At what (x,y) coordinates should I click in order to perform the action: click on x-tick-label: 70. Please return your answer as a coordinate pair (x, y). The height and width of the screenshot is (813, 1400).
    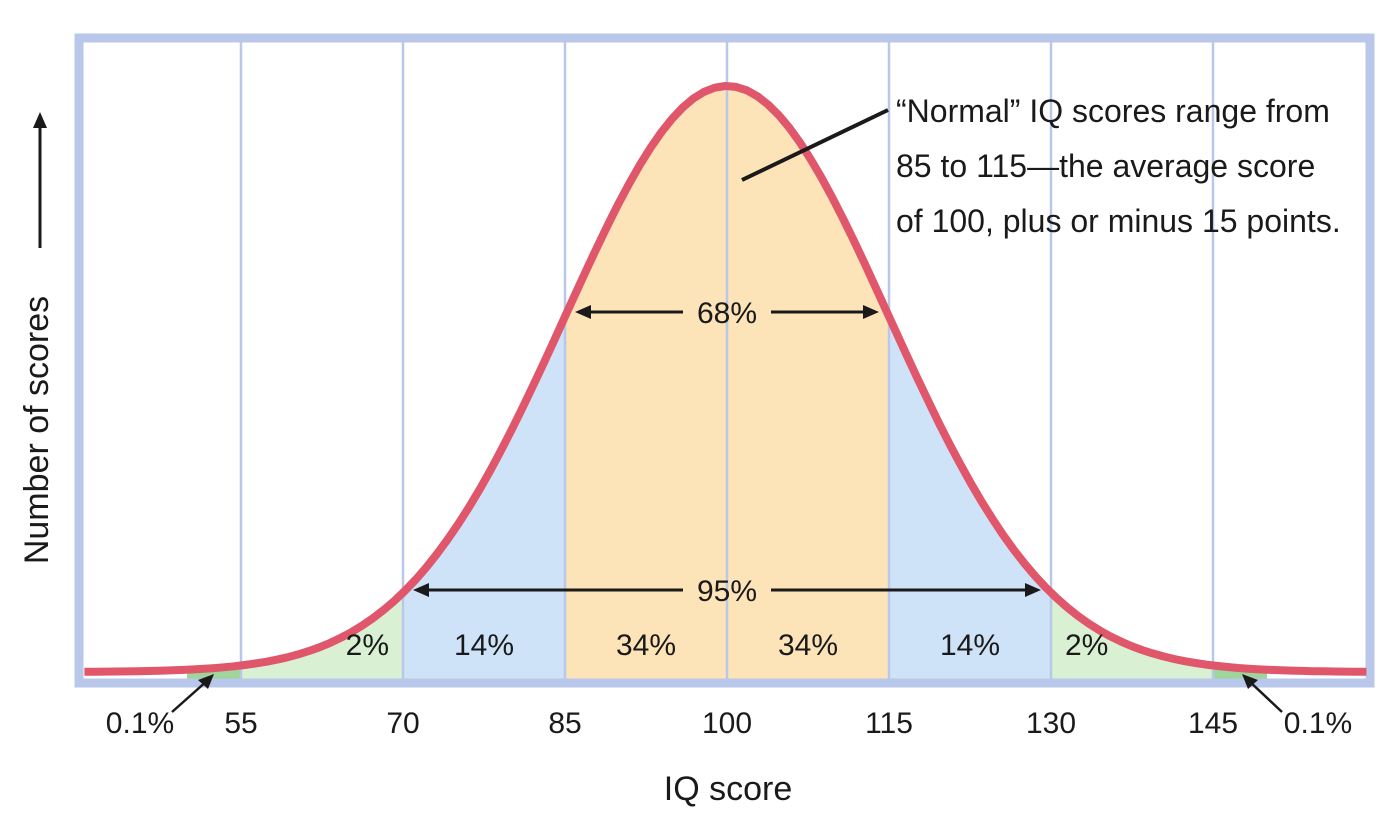
    Looking at the image, I should click on (402, 723).